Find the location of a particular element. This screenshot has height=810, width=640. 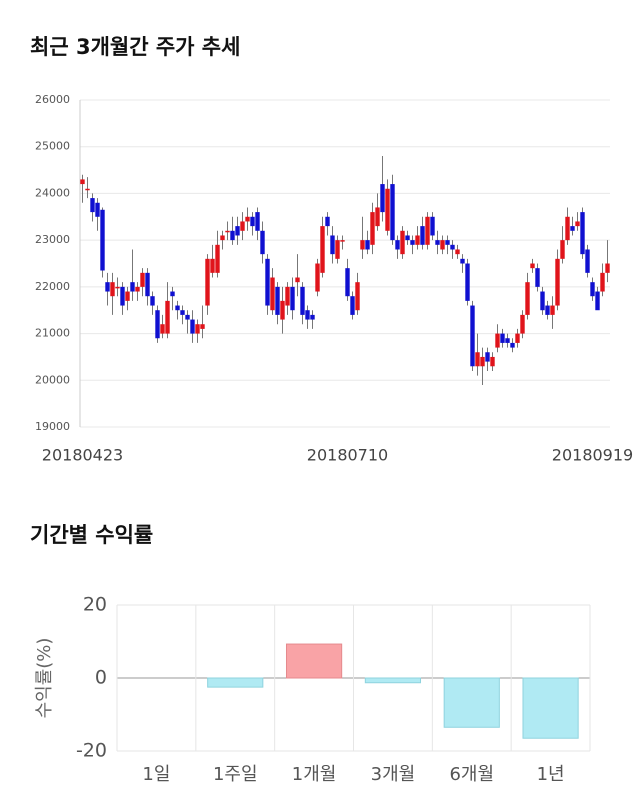

y-axis-label: 수익률(%) is located at coordinates (44, 678).